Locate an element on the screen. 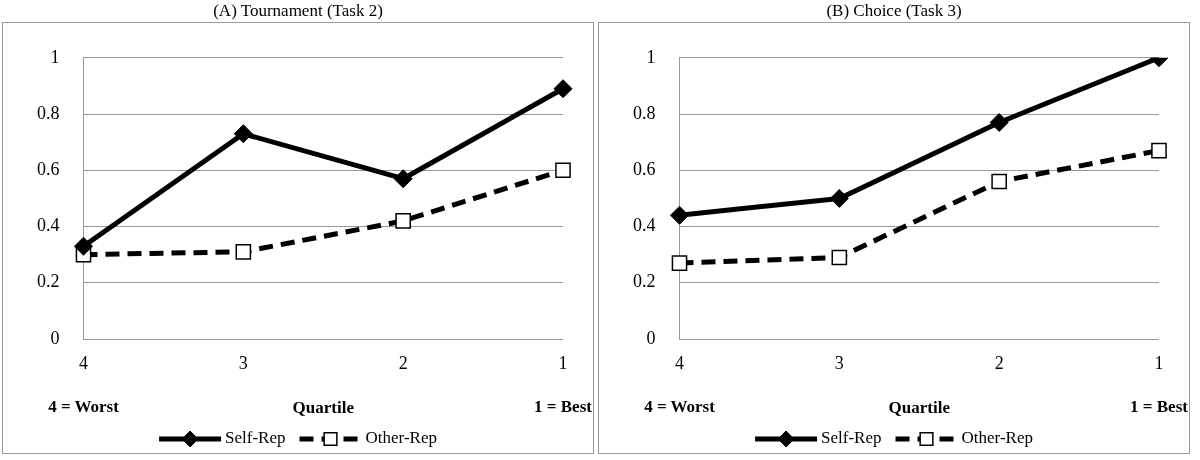 The width and height of the screenshot is (1200, 460). chart-title: (B) Choice (Task 3) is located at coordinates (894, 11).